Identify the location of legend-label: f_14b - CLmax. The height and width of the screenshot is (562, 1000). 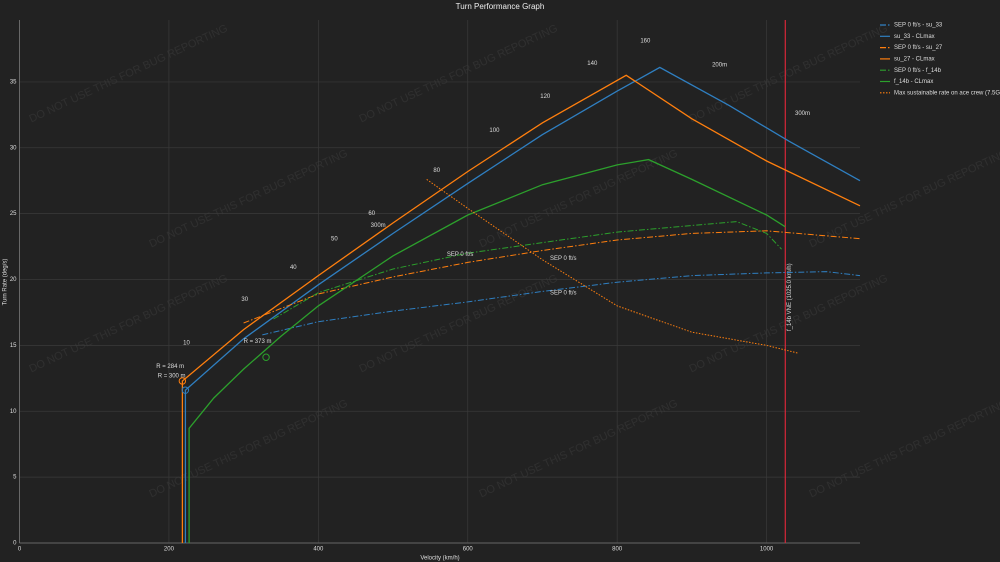
(913, 82).